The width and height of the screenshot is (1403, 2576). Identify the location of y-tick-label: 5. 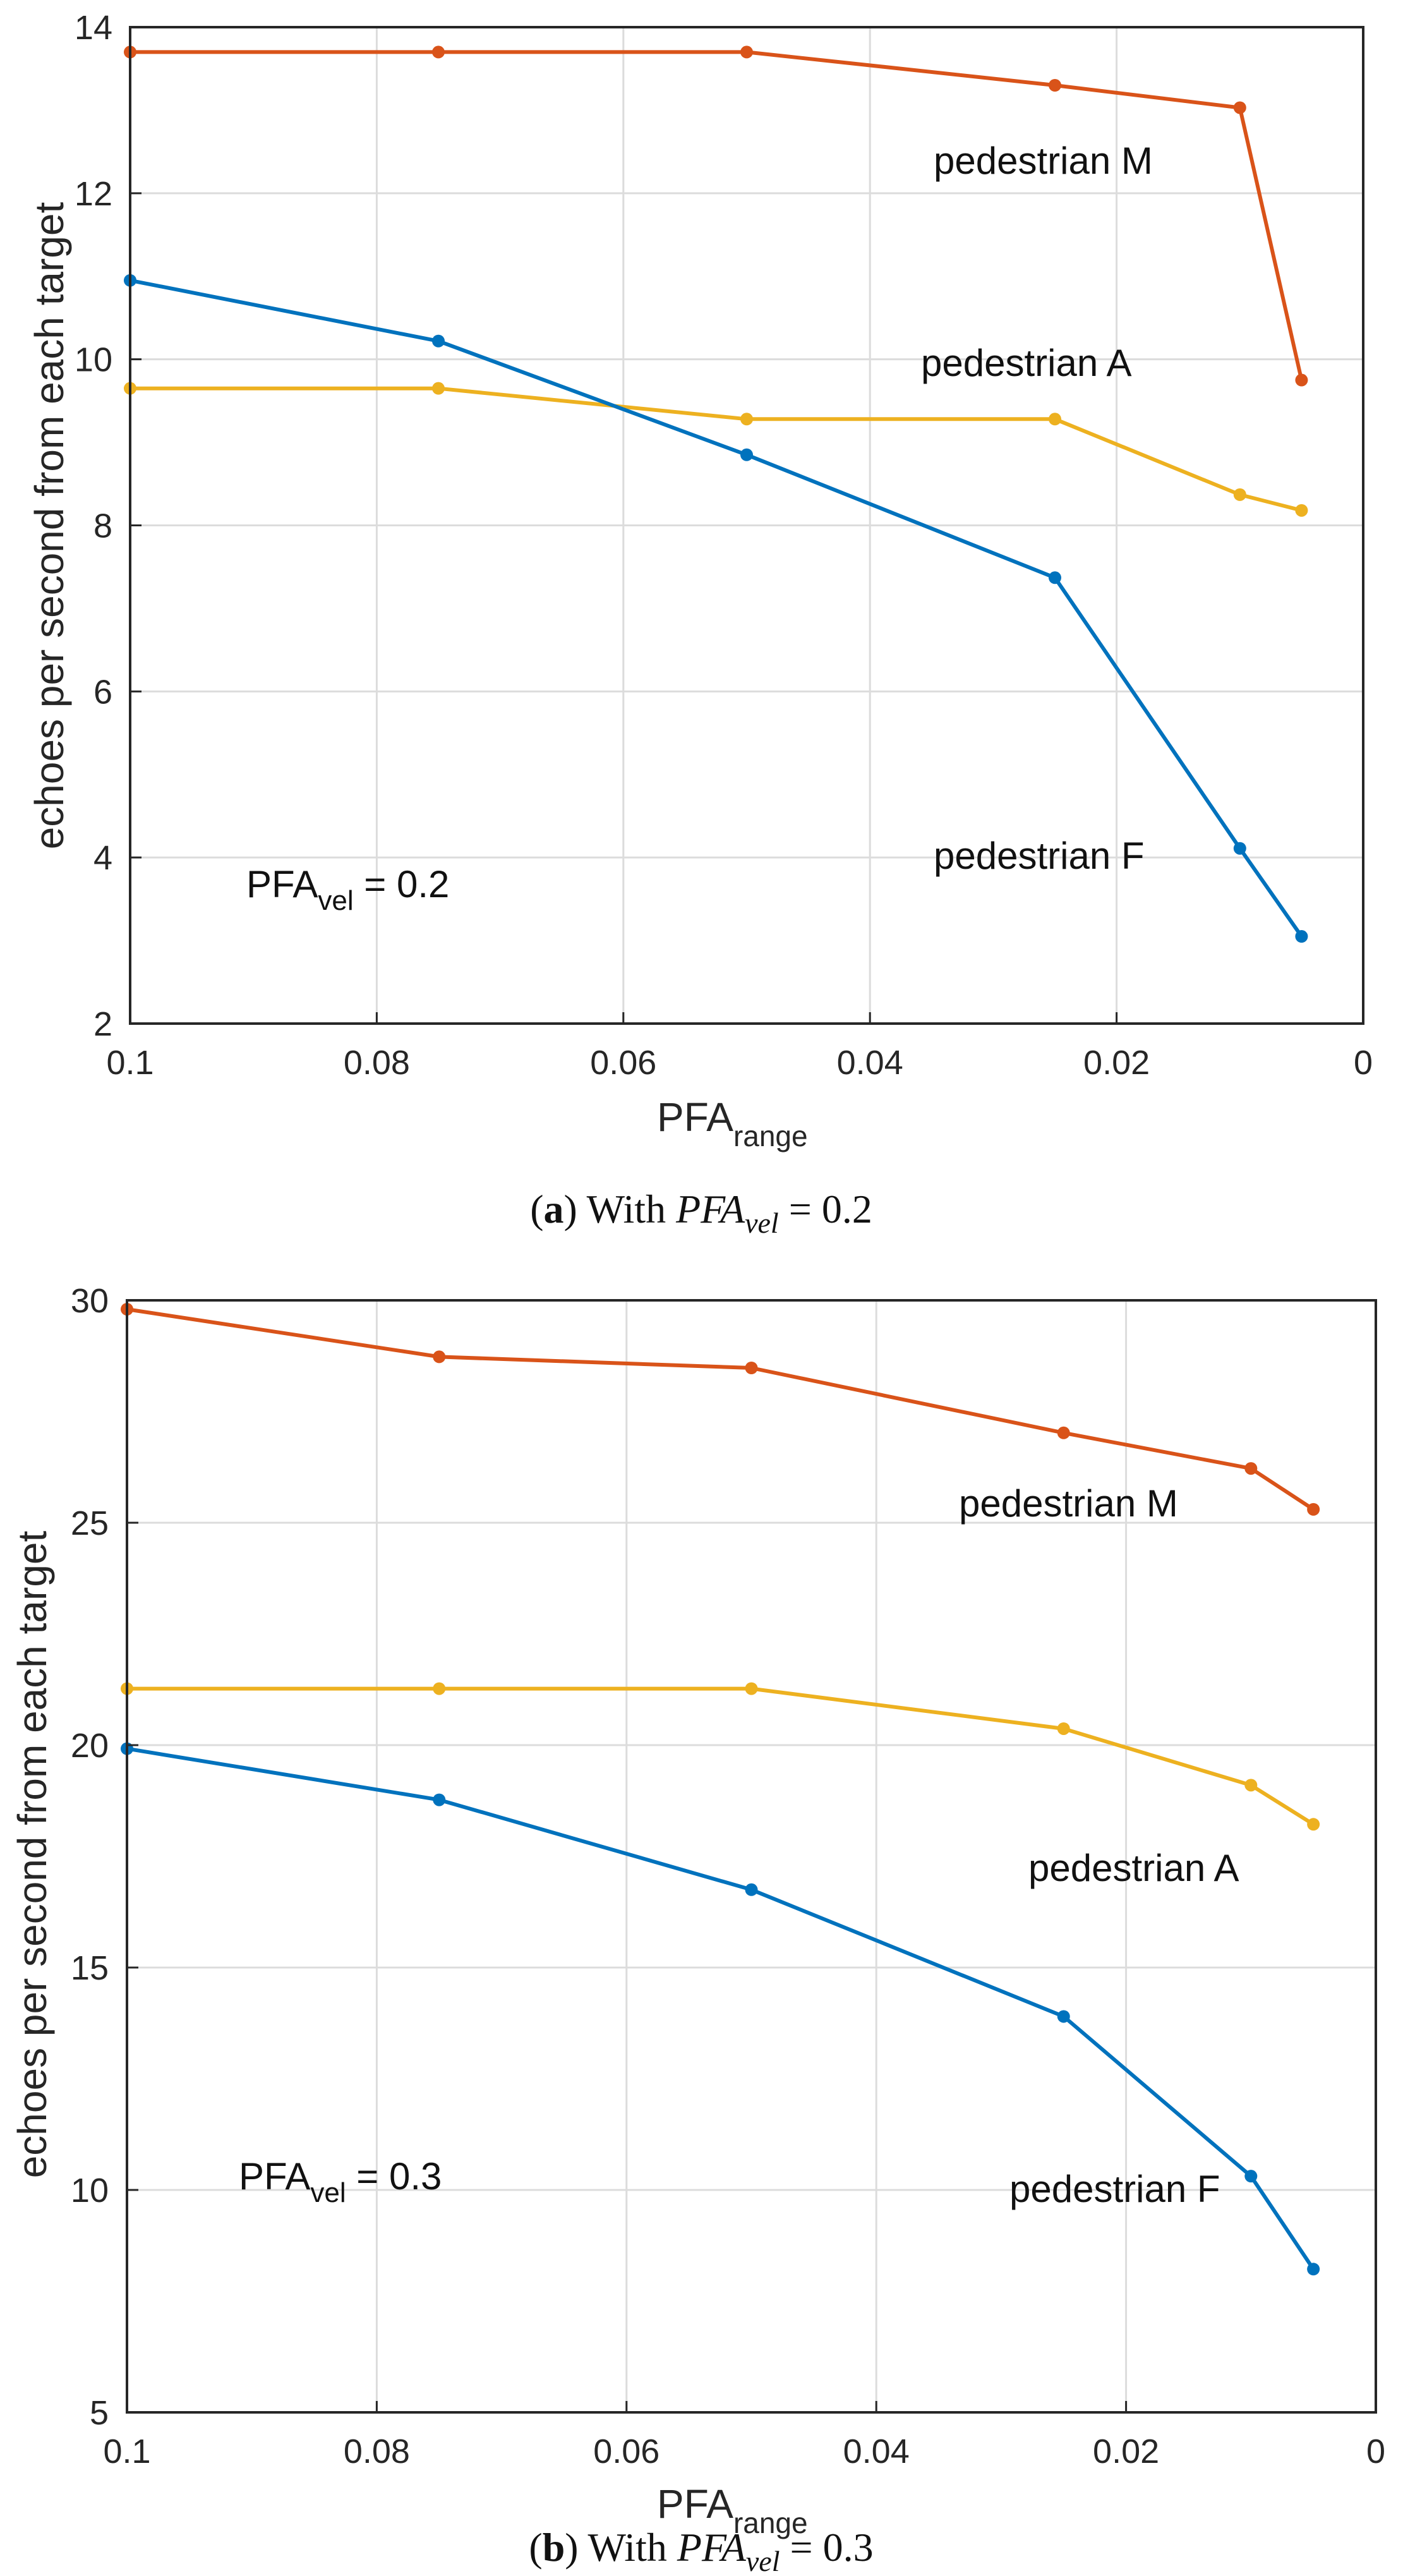
(99, 2413).